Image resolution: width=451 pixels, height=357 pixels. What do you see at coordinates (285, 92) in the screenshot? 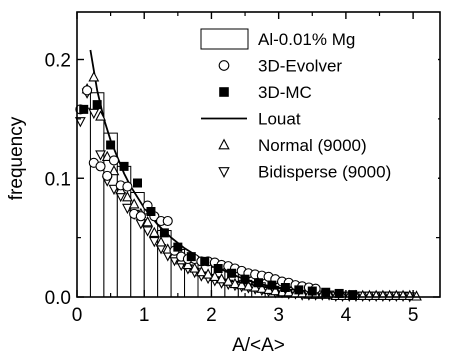
I see `legend-label: 3D-MC` at bounding box center [285, 92].